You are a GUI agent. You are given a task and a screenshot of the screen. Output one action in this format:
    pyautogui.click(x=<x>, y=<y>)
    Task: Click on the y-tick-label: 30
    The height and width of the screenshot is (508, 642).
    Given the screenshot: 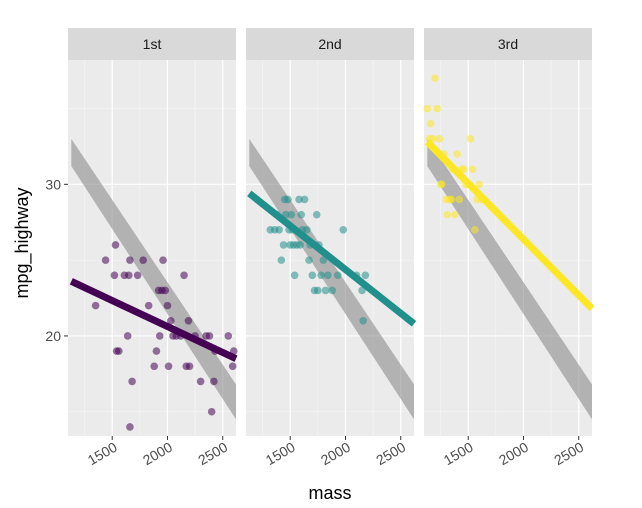 What is the action you would take?
    pyautogui.click(x=53, y=184)
    